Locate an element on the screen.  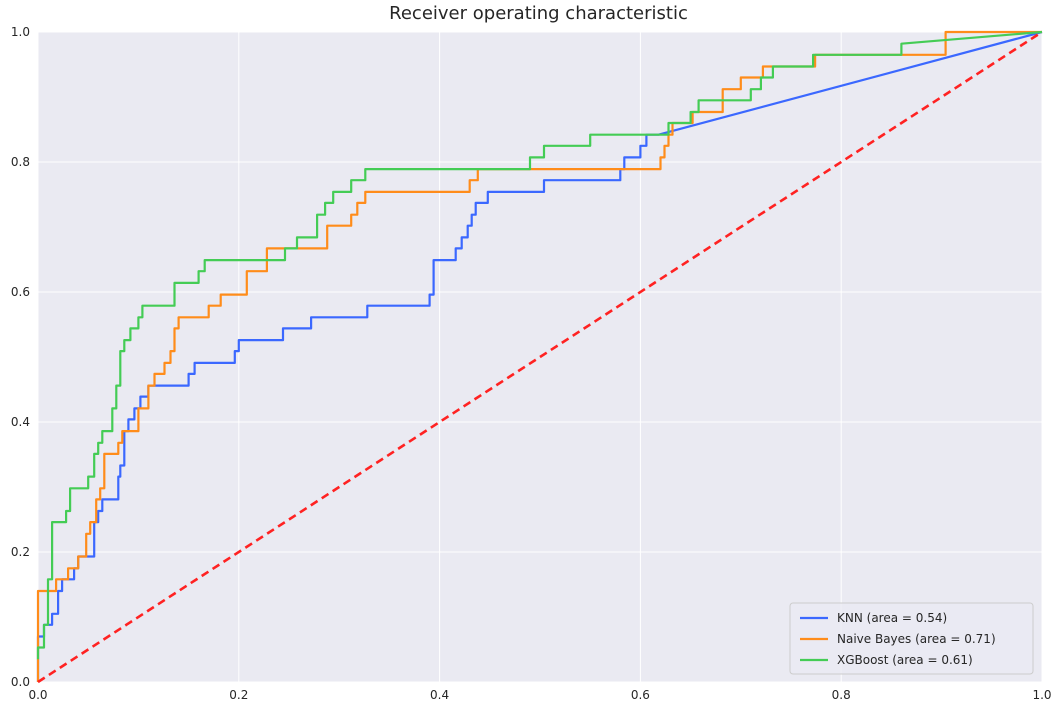
x-tick-label: 0.0 is located at coordinates (37, 695).